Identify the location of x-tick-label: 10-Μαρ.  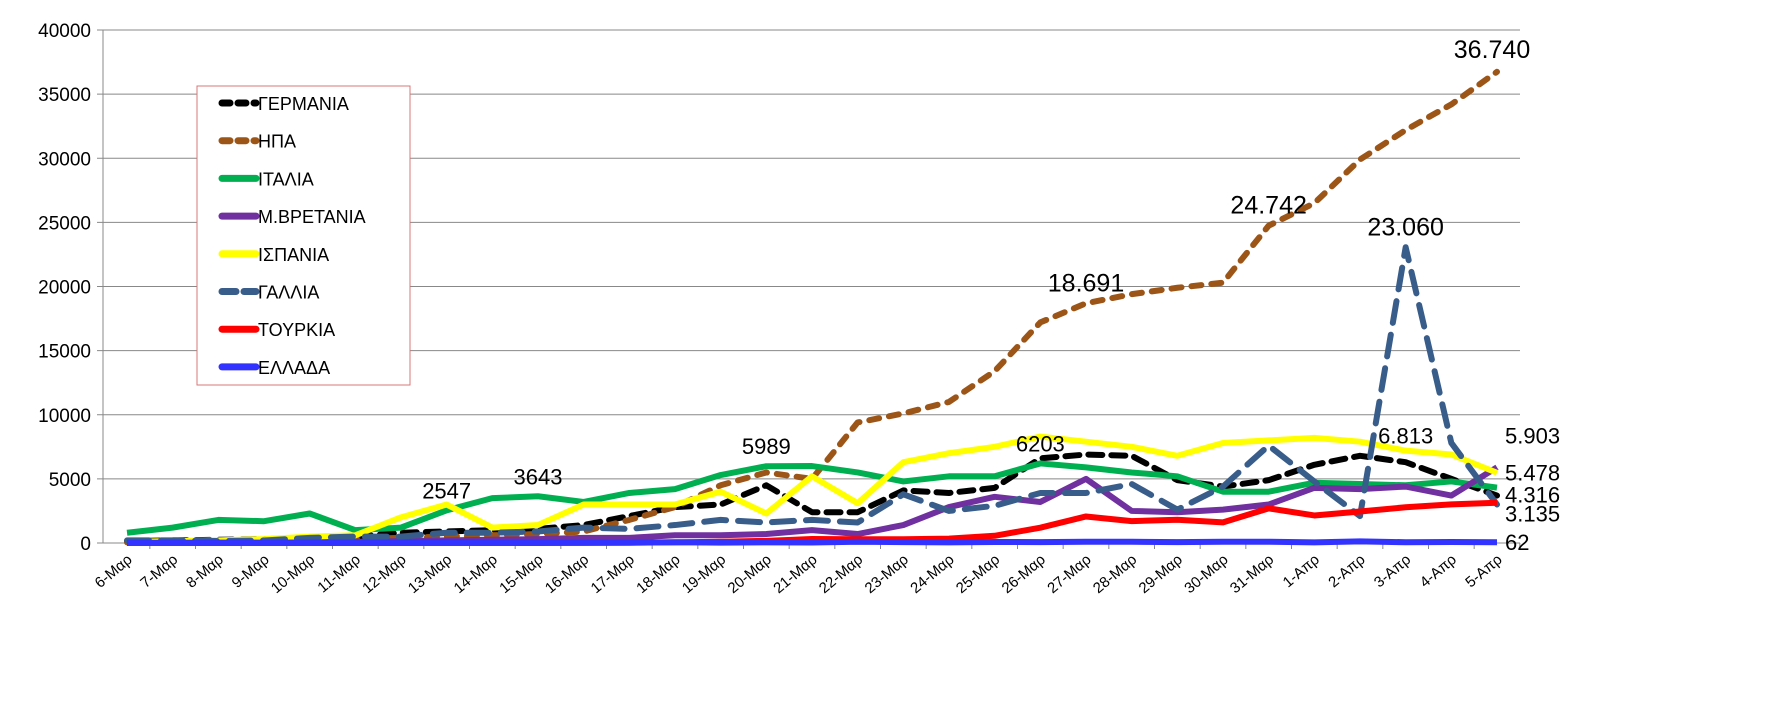
(293, 574).